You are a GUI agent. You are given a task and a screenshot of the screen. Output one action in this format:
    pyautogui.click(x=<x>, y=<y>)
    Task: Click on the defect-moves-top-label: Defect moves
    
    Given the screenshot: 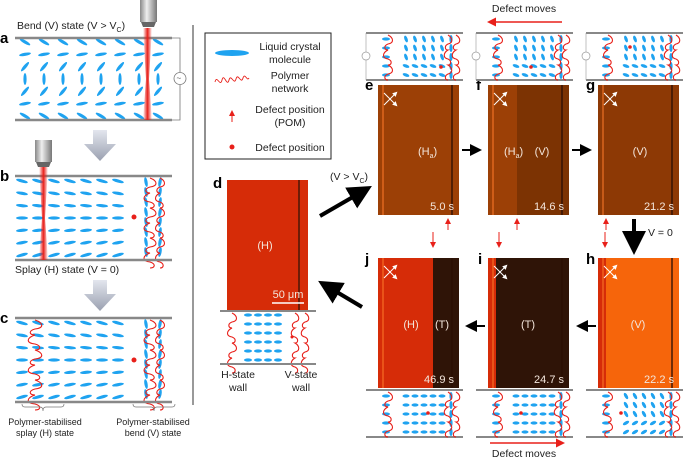 What is the action you would take?
    pyautogui.click(x=524, y=9)
    